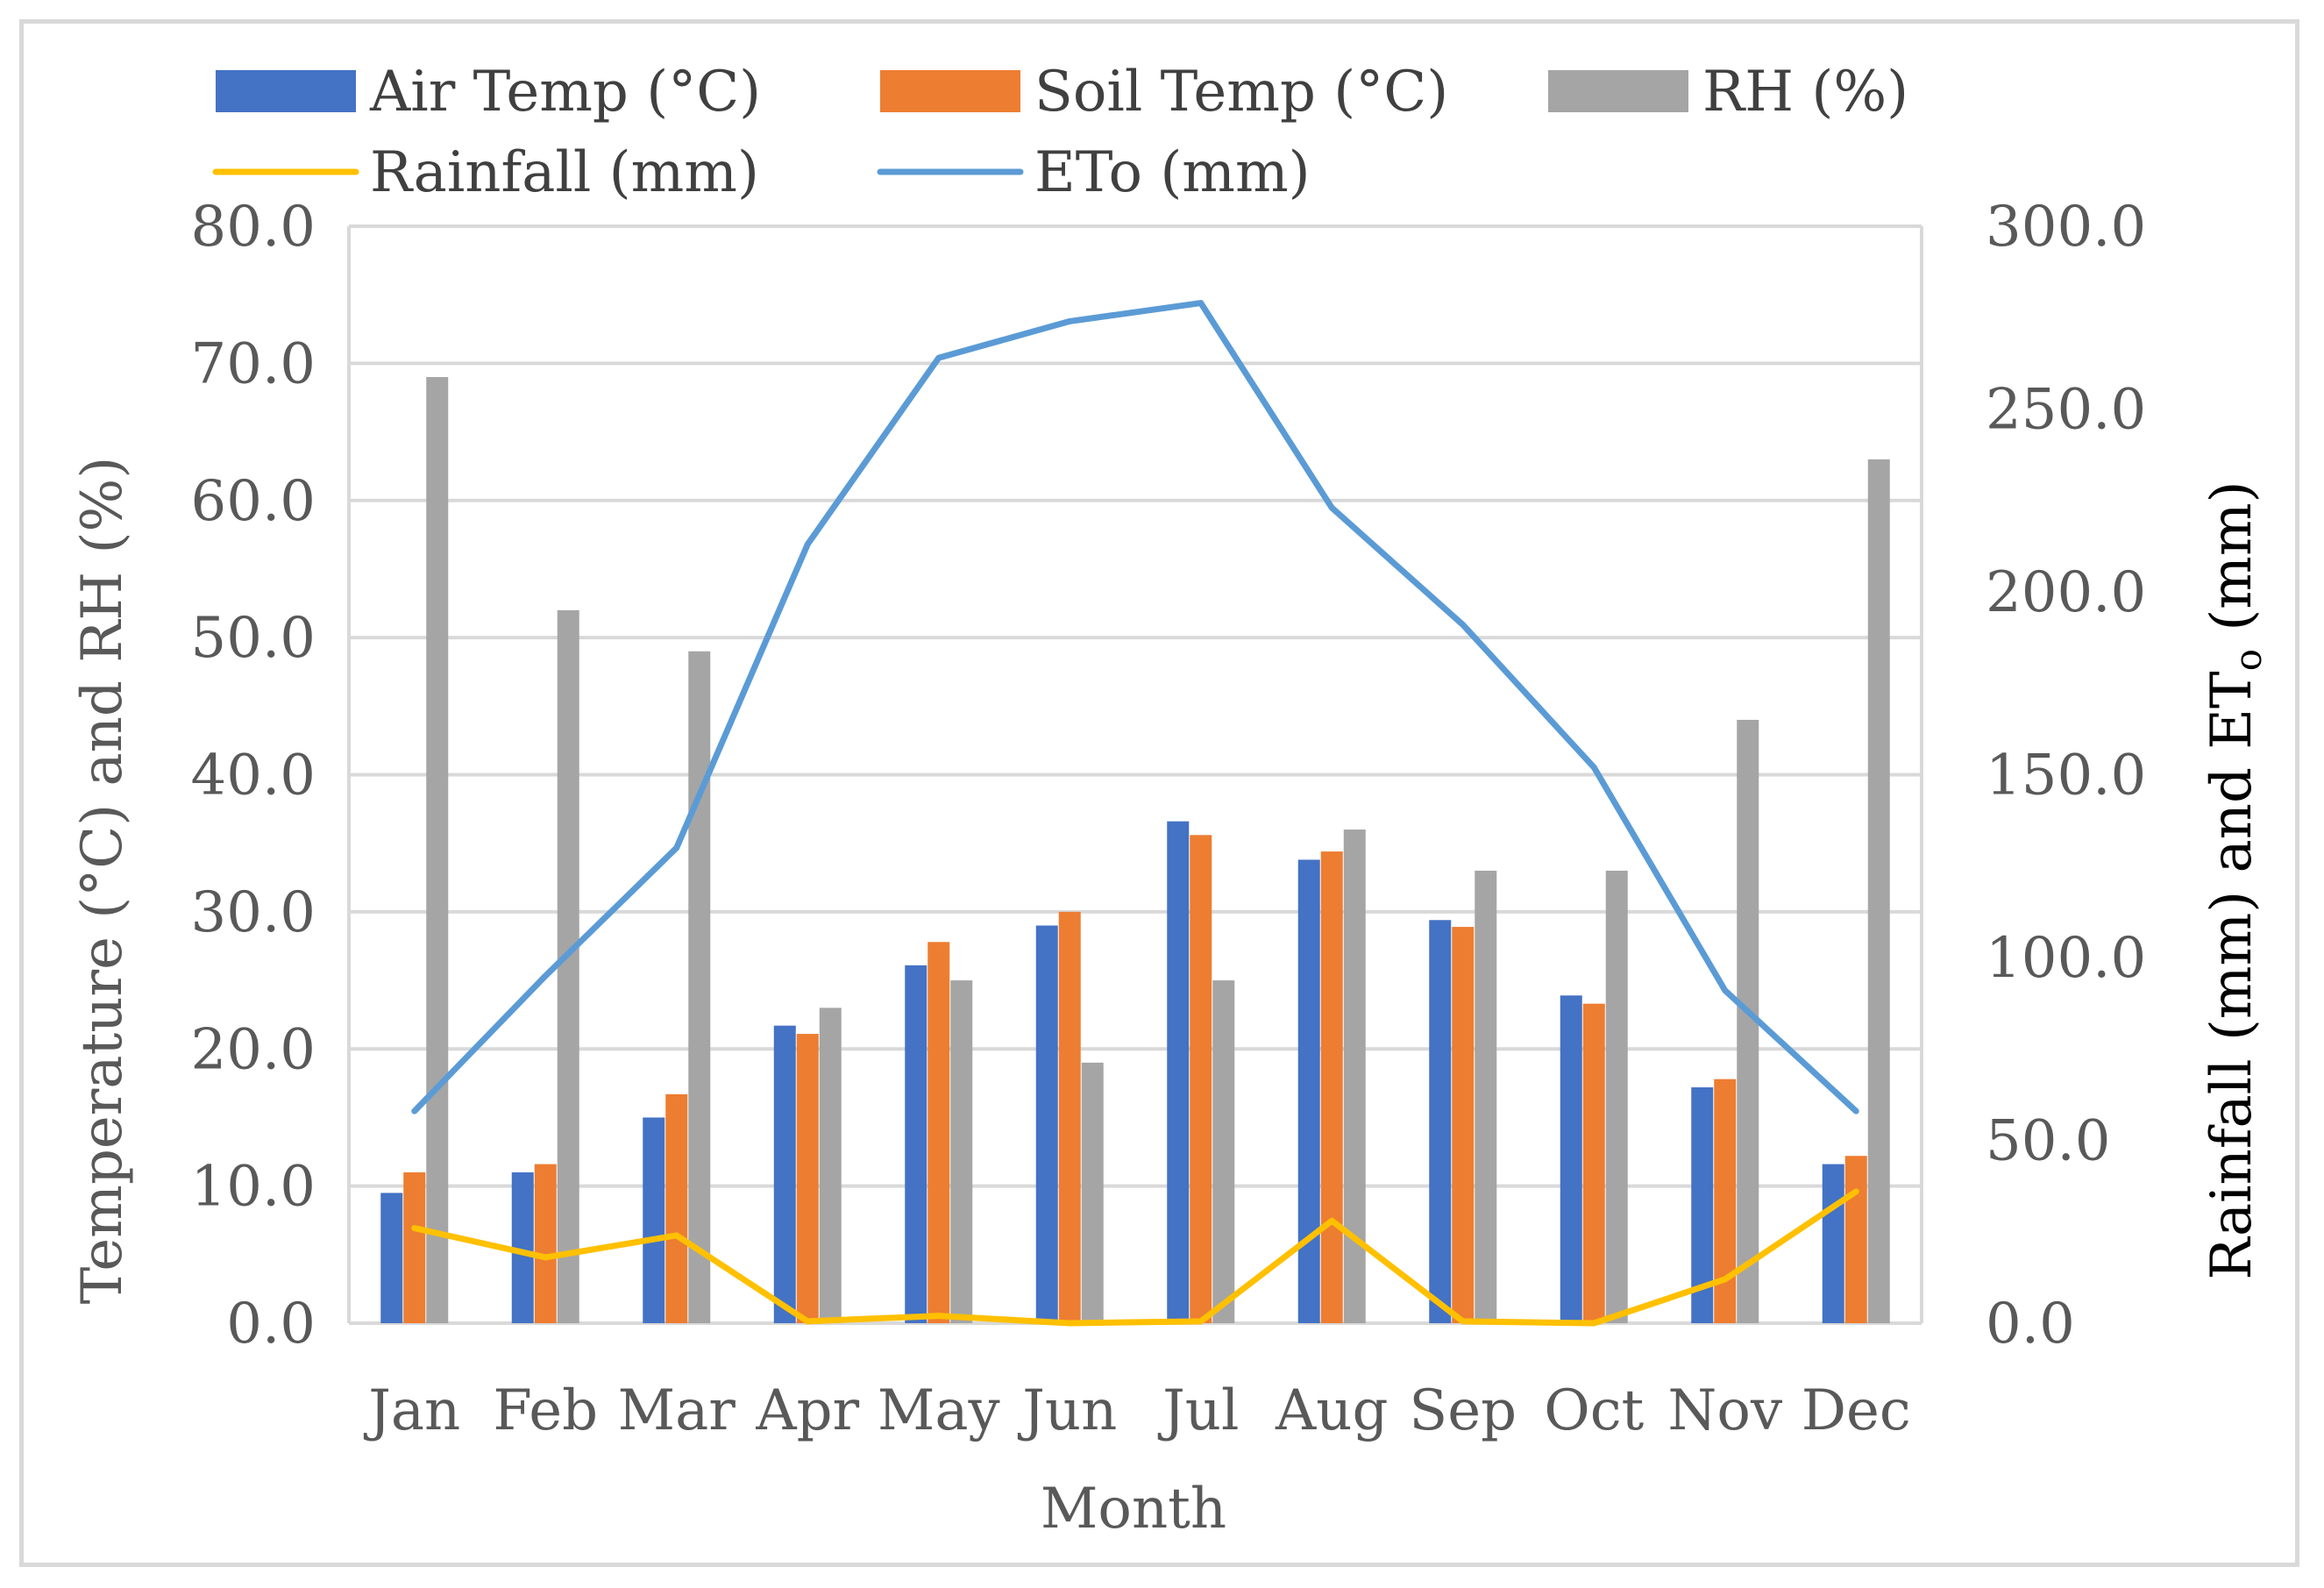 The width and height of the screenshot is (2324, 1588). What do you see at coordinates (254, 1049) in the screenshot?
I see `left-y-tick-label: 20.0` at bounding box center [254, 1049].